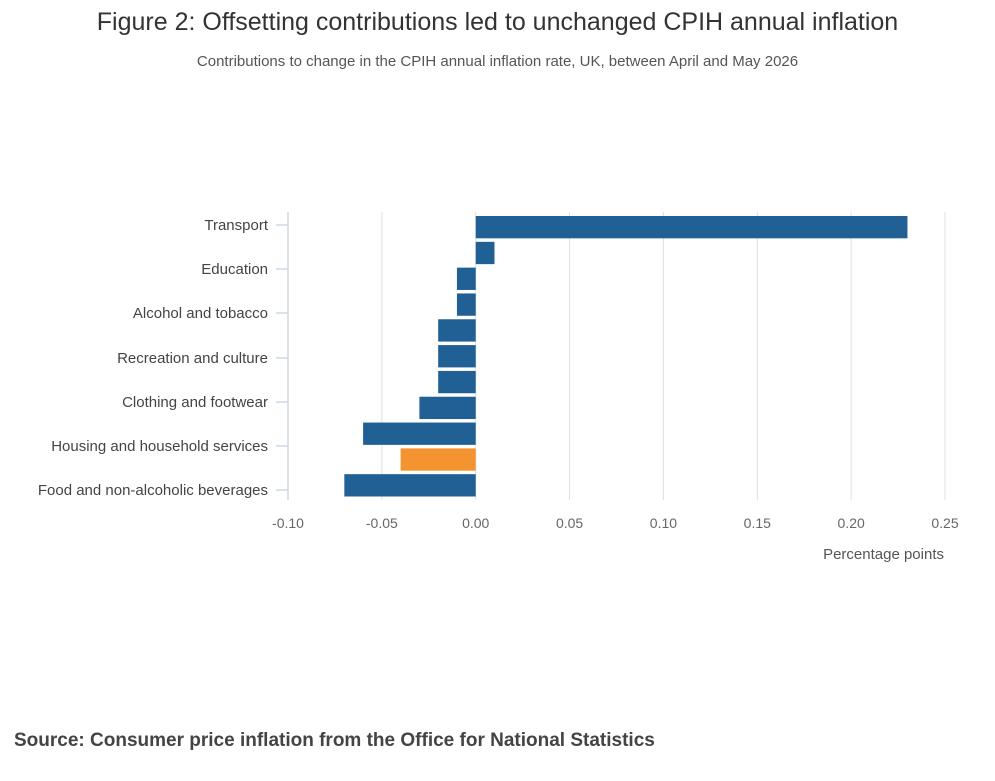 This screenshot has width=995, height=781. Describe the element at coordinates (236, 225) in the screenshot. I see `category-label: Transport` at that location.